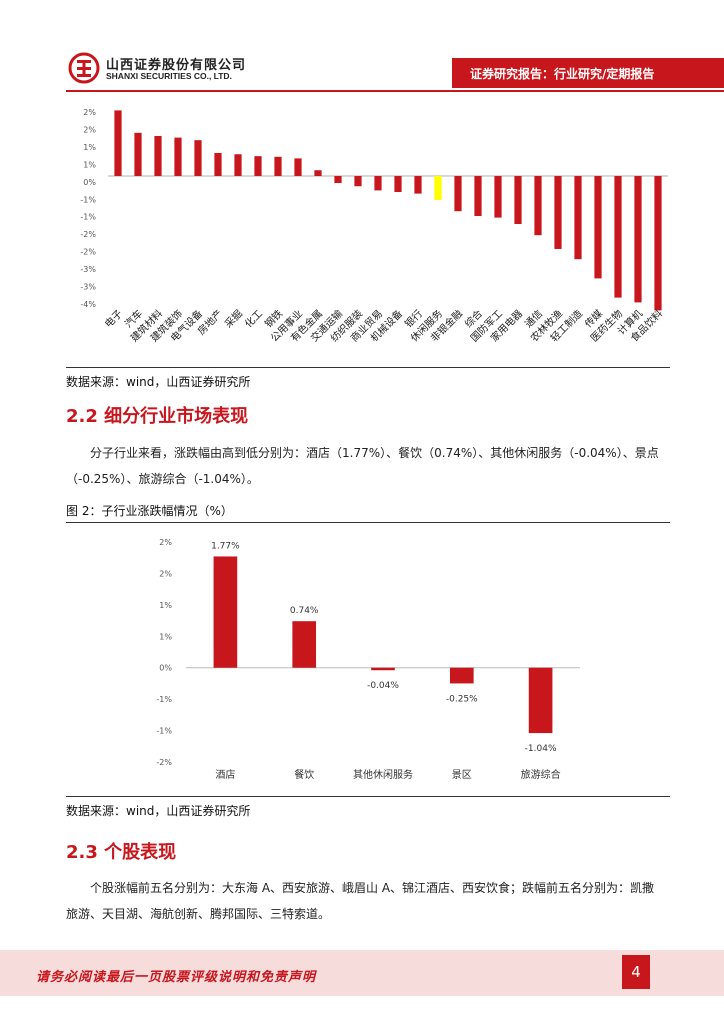 This screenshot has width=724, height=1024. What do you see at coordinates (158, 382) in the screenshot?
I see `data-source-1: 数据来源：wind，山西证券研究所` at bounding box center [158, 382].